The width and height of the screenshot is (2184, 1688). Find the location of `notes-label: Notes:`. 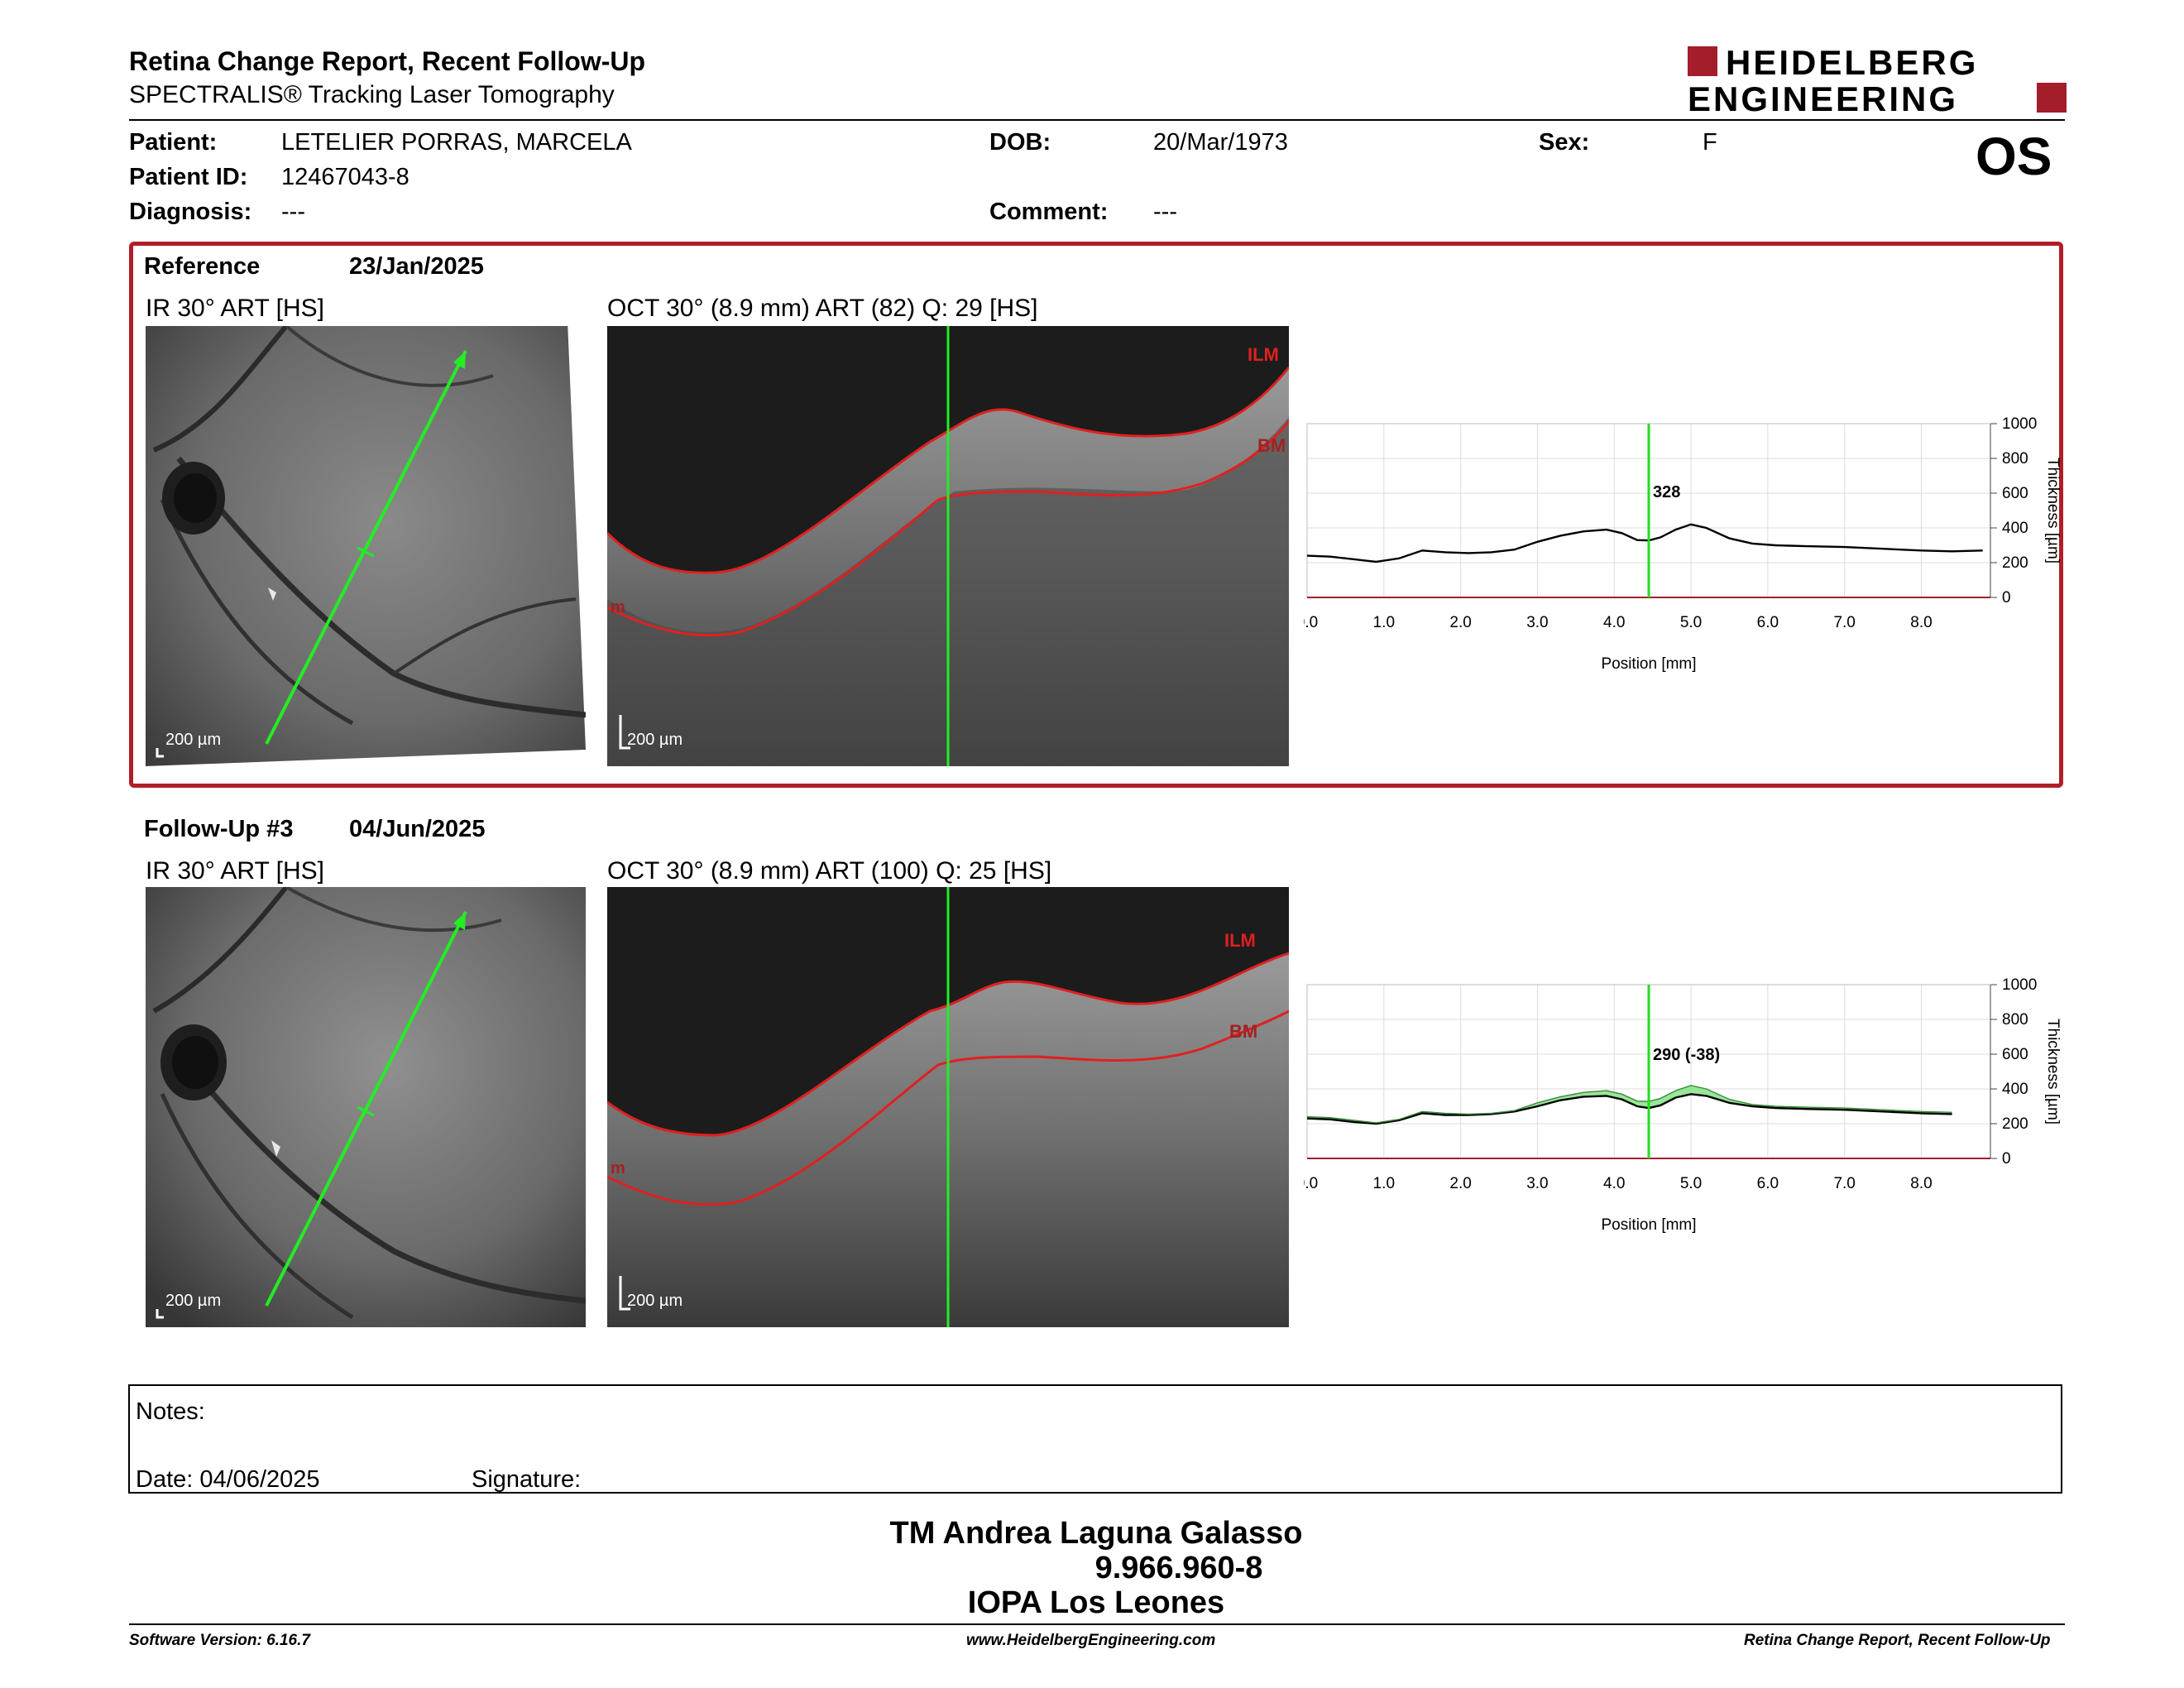

notes-label: Notes: is located at coordinates (170, 1411).